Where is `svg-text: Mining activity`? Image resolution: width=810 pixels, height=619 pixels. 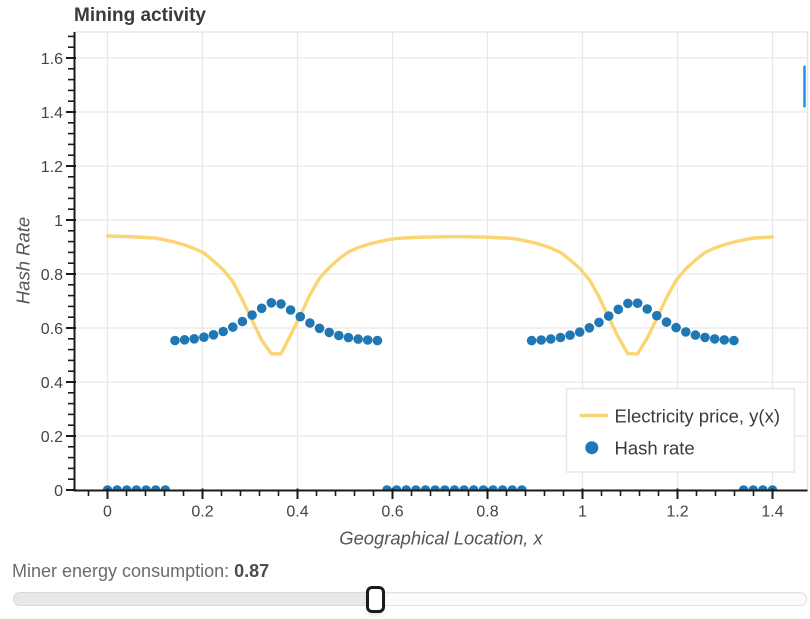 svg-text: Mining activity is located at coordinates (140, 15).